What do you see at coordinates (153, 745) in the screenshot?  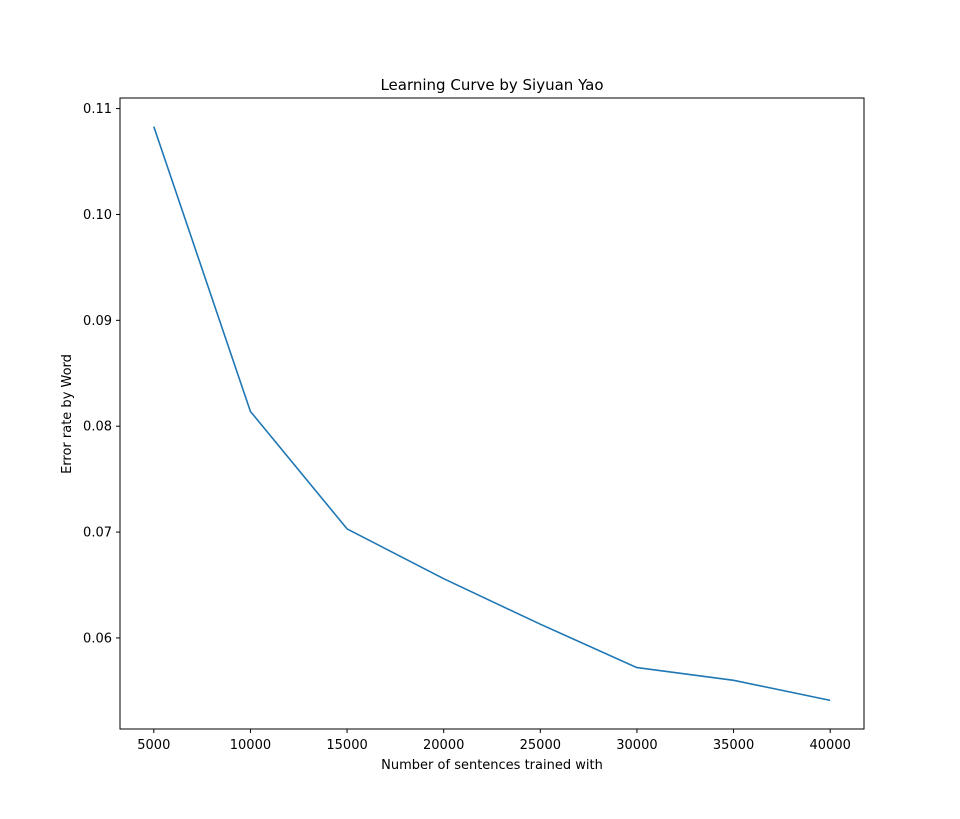 I see `x-tick-label: 5000` at bounding box center [153, 745].